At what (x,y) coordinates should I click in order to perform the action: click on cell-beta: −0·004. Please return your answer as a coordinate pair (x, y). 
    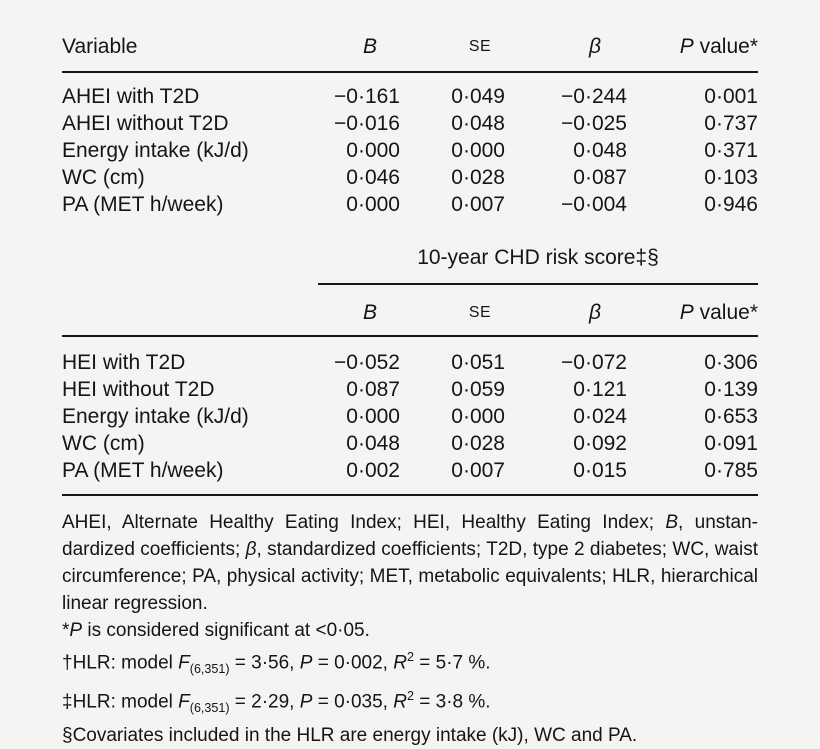
    Looking at the image, I should click on (594, 204).